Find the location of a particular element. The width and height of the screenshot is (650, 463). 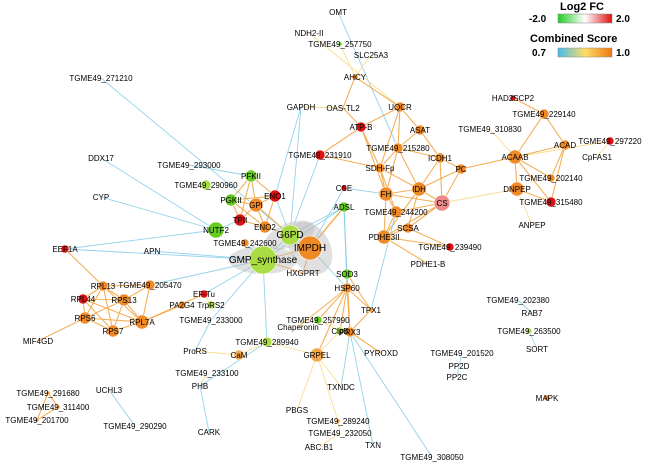

node-CSE is located at coordinates (344, 188).